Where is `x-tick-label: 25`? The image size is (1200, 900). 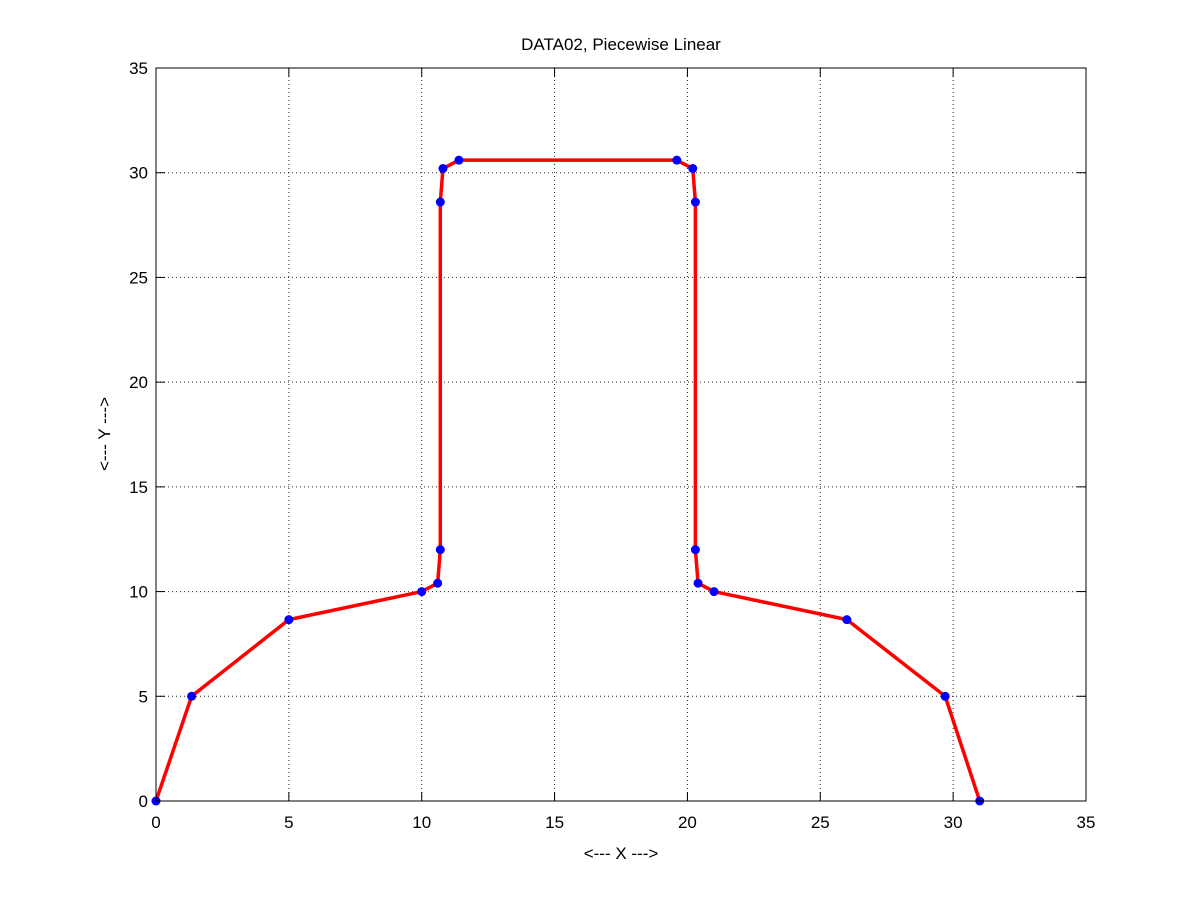 x-tick-label: 25 is located at coordinates (820, 822).